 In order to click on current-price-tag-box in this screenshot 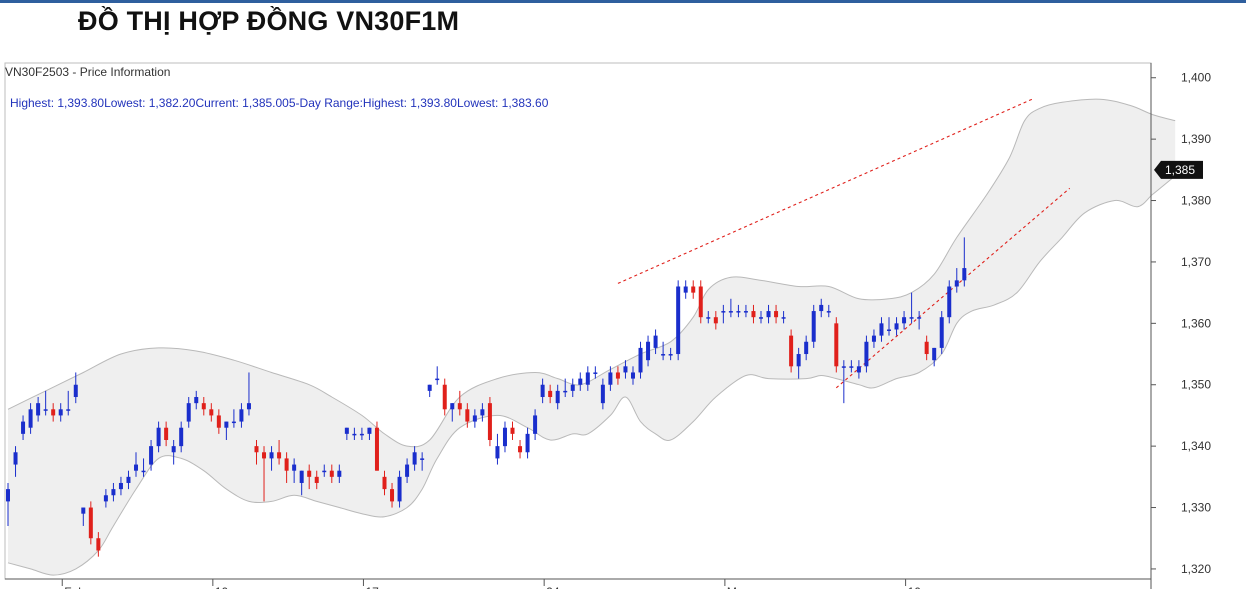, I will do `click(1178, 169)`.